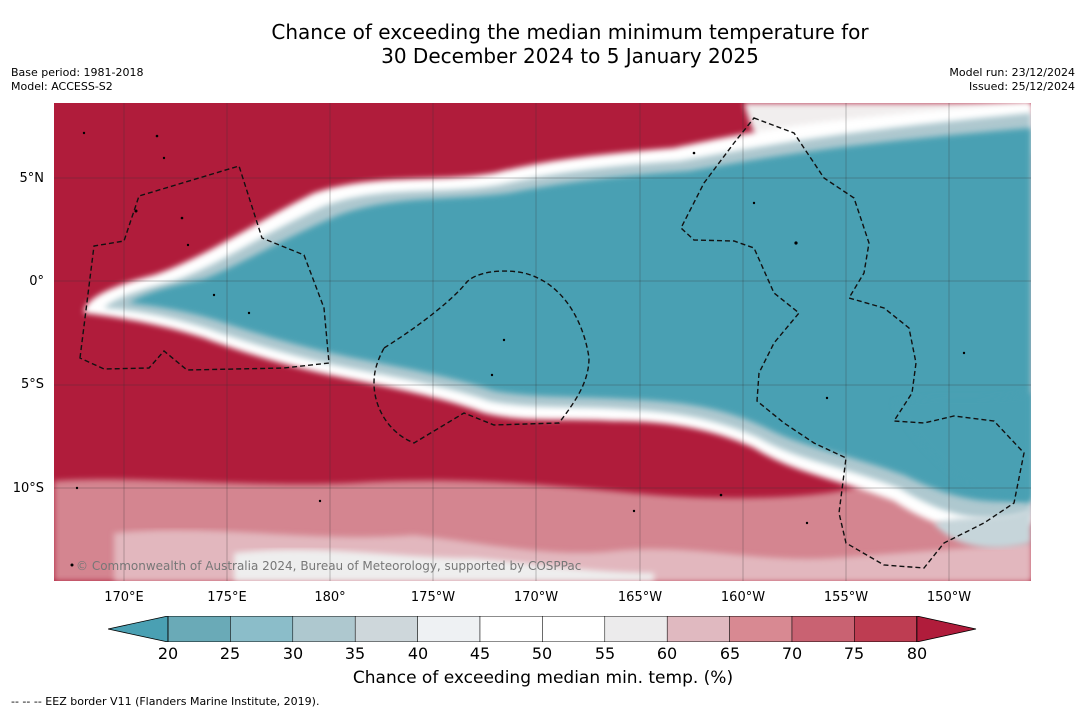 The width and height of the screenshot is (1085, 713). What do you see at coordinates (28, 488) in the screenshot?
I see `lat-label-10s: 10°S` at bounding box center [28, 488].